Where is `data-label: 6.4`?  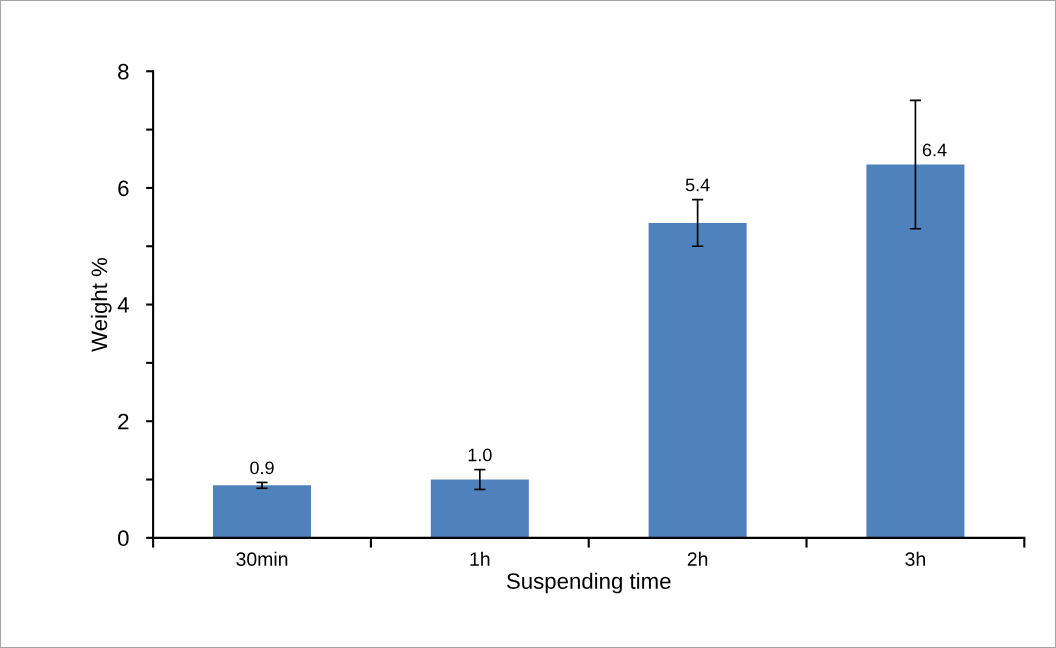 data-label: 6.4 is located at coordinates (934, 150).